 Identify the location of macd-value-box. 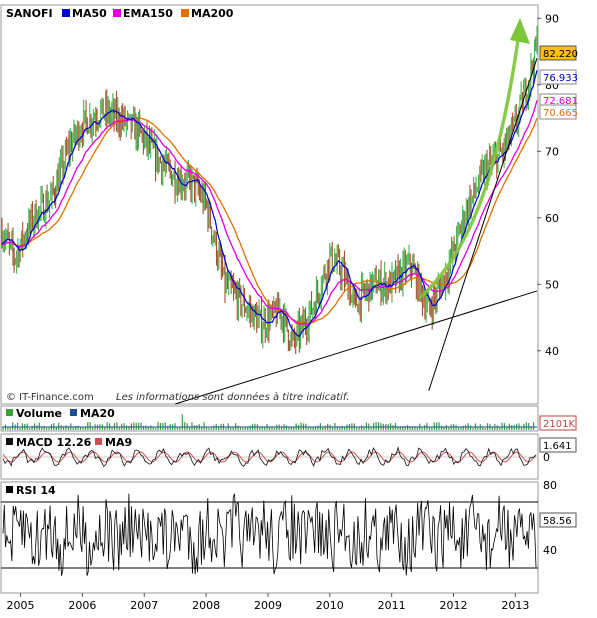
(558, 445).